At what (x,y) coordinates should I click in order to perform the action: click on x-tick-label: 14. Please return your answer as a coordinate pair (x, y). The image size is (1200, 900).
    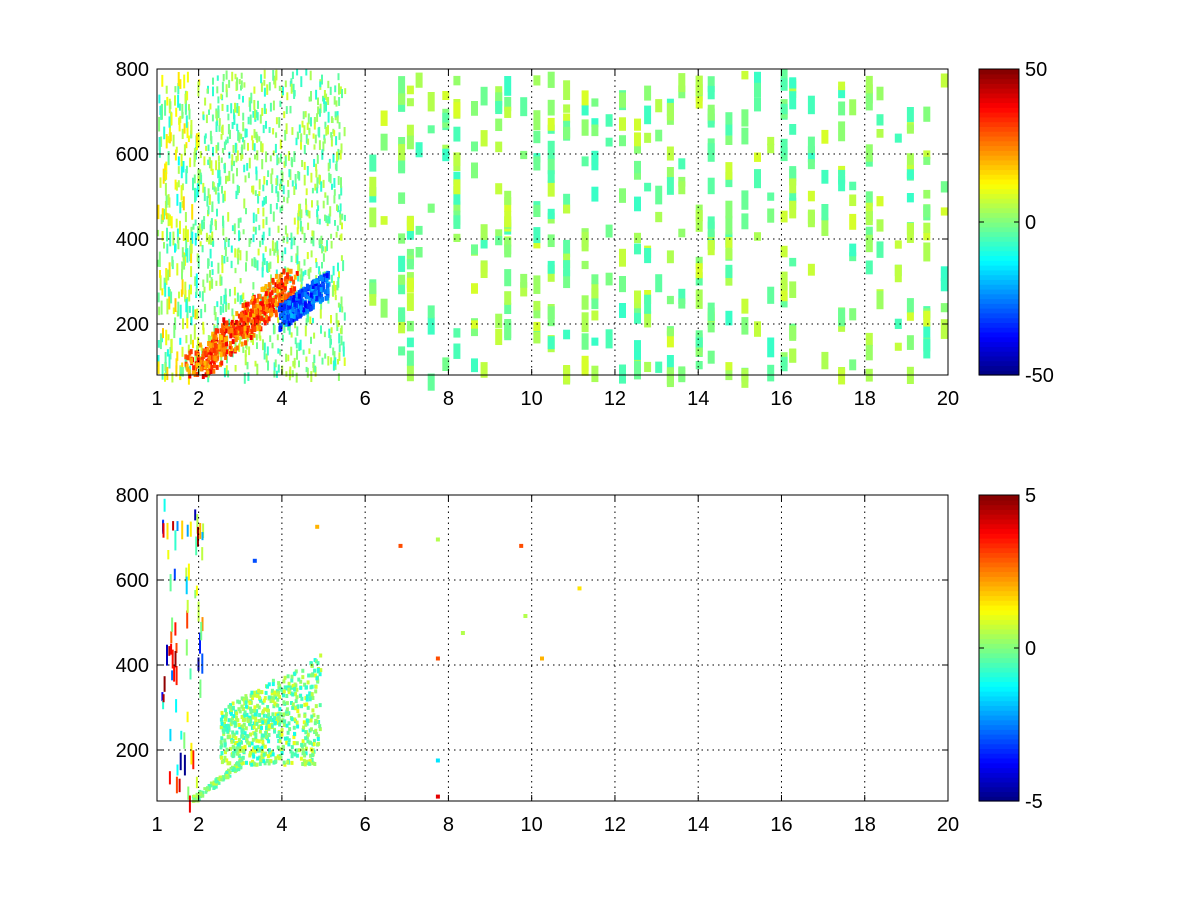
    Looking at the image, I should click on (698, 399).